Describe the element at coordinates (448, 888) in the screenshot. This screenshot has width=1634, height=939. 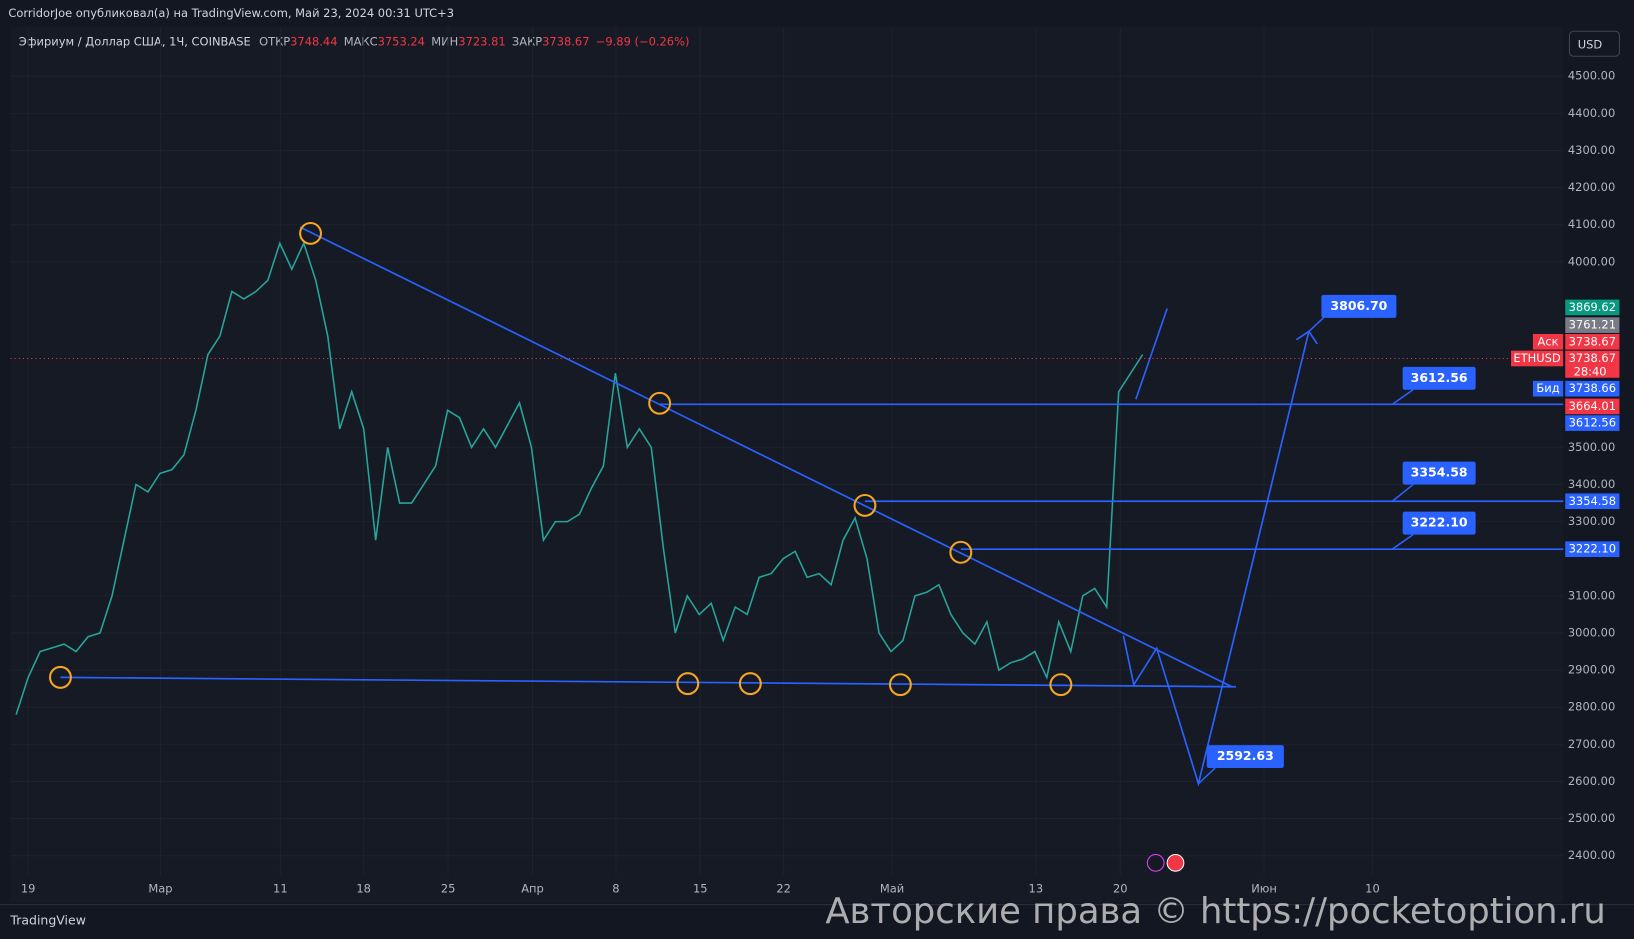
I see `x-tick-label: 25` at that location.